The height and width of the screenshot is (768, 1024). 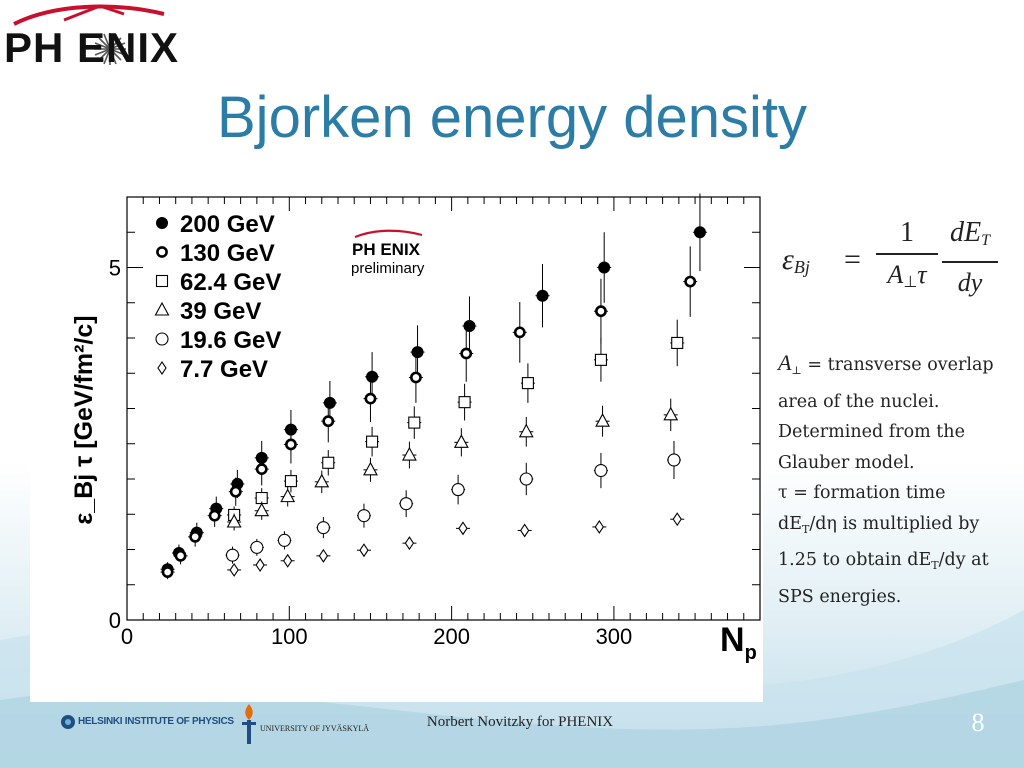 I want to click on y-tick-label: 5, so click(x=115, y=268).